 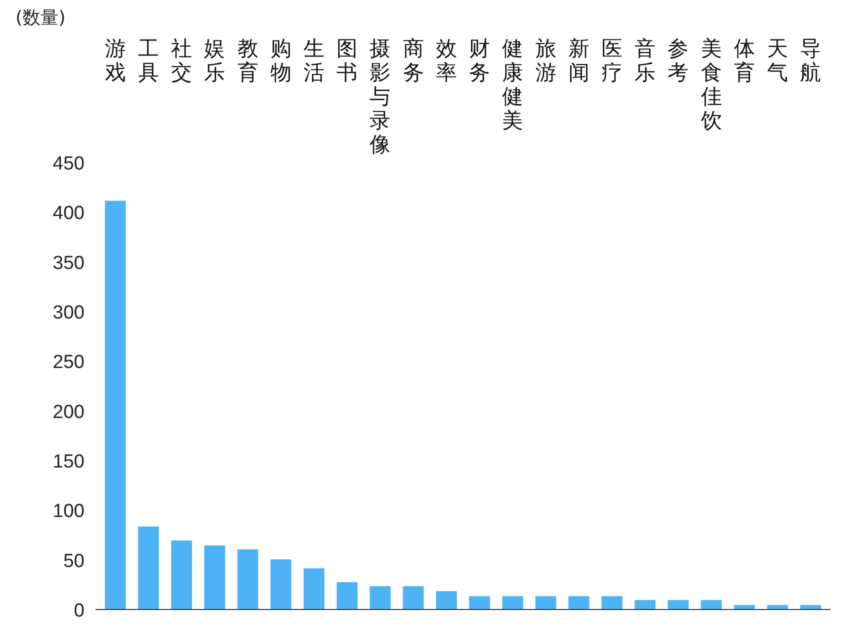 I want to click on y-tick-label: 300, so click(x=68, y=313).